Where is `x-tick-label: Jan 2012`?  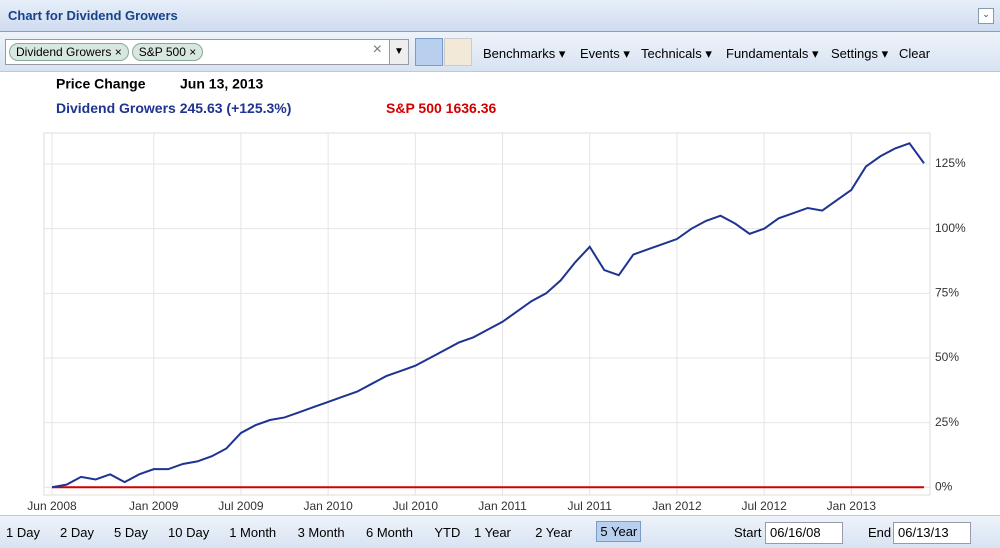
x-tick-label: Jan 2012 is located at coordinates (677, 506).